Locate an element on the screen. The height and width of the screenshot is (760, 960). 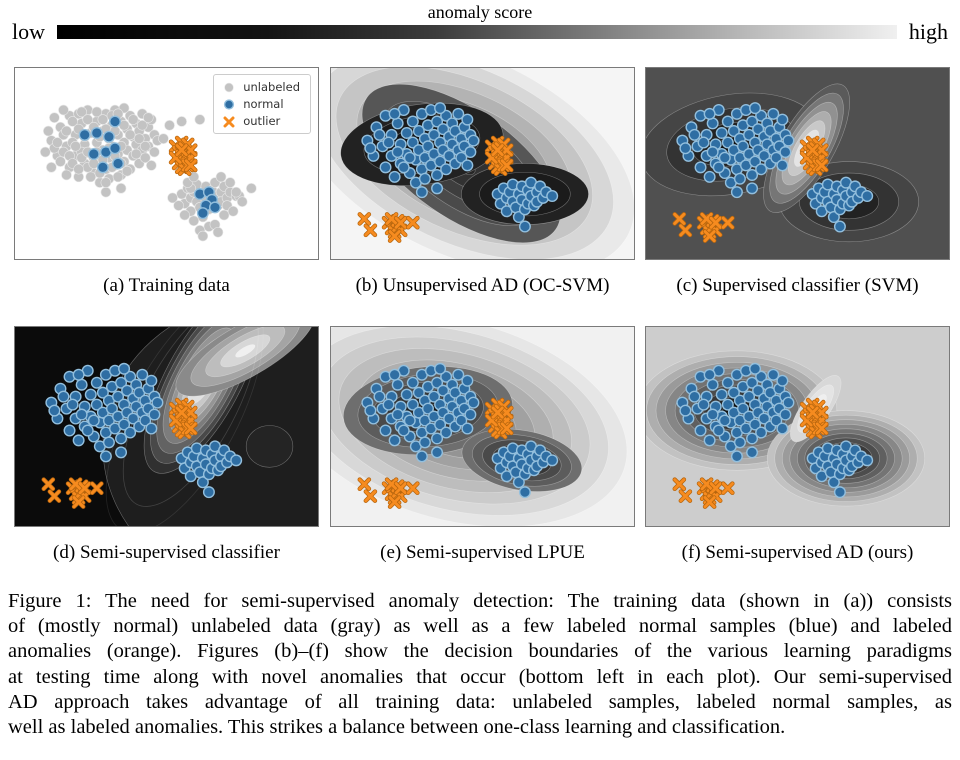
panel-d-canvas is located at coordinates (166, 426).